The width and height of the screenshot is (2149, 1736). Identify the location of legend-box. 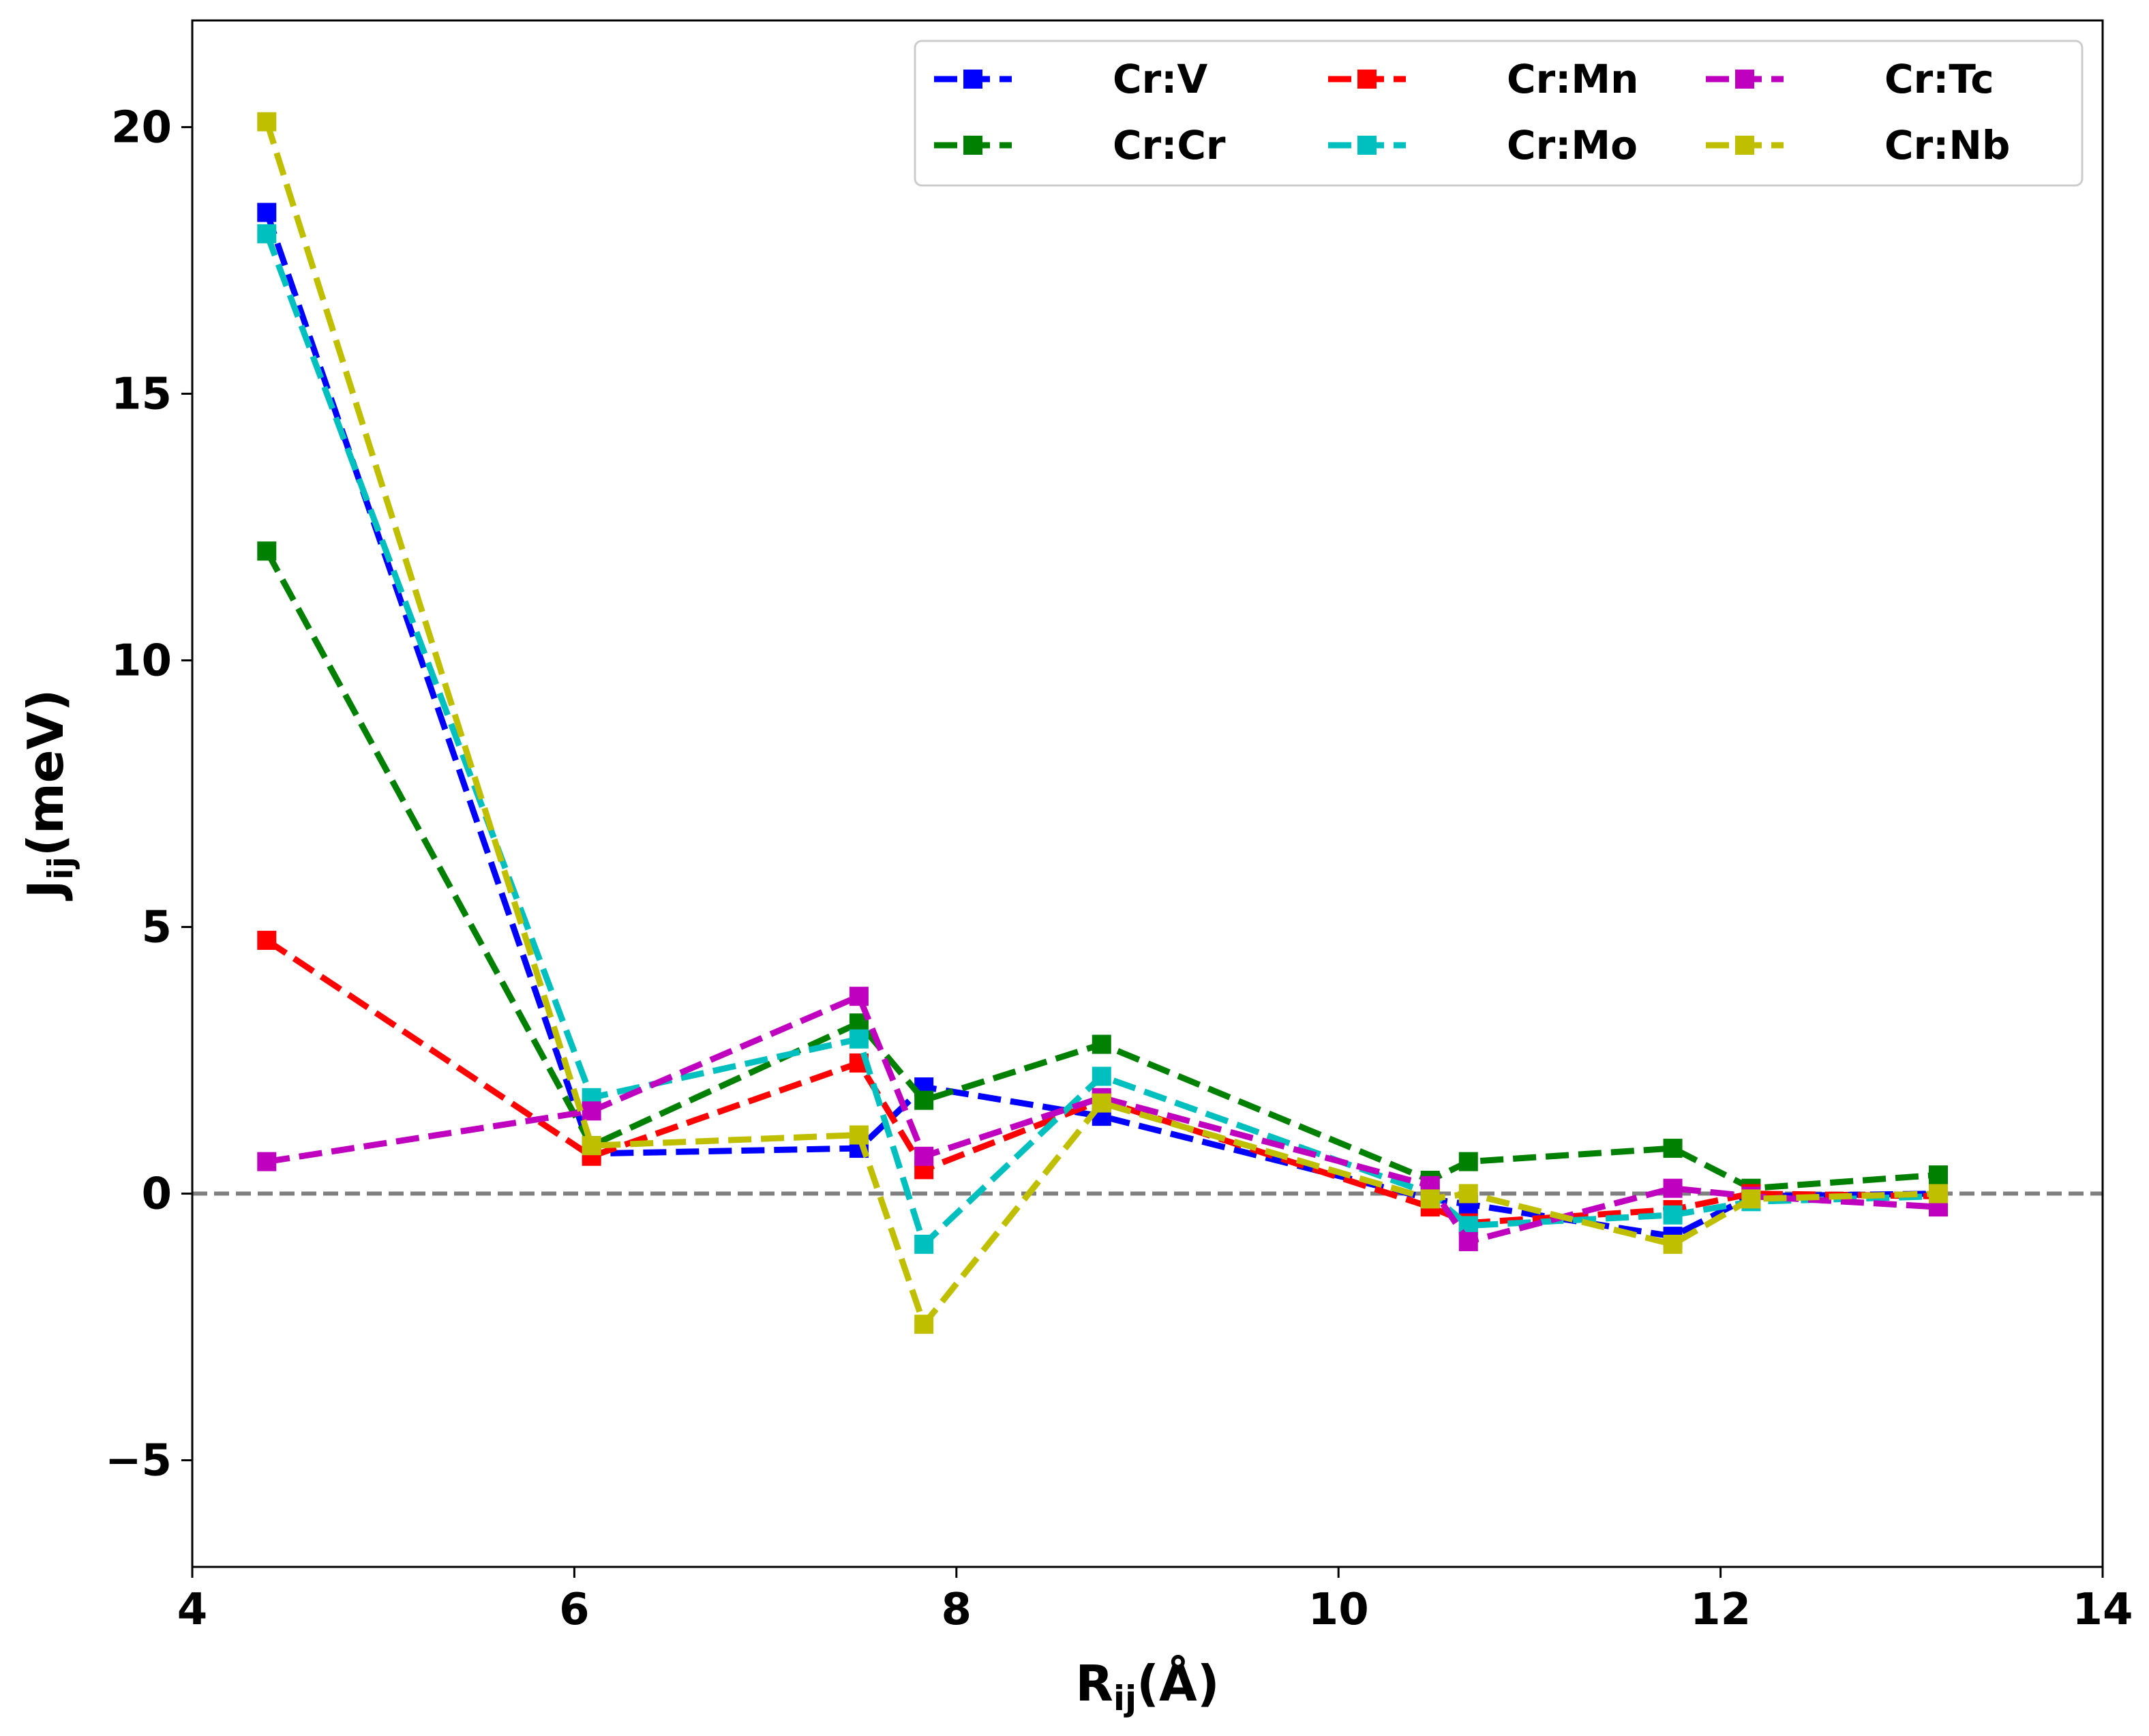
(1499, 113).